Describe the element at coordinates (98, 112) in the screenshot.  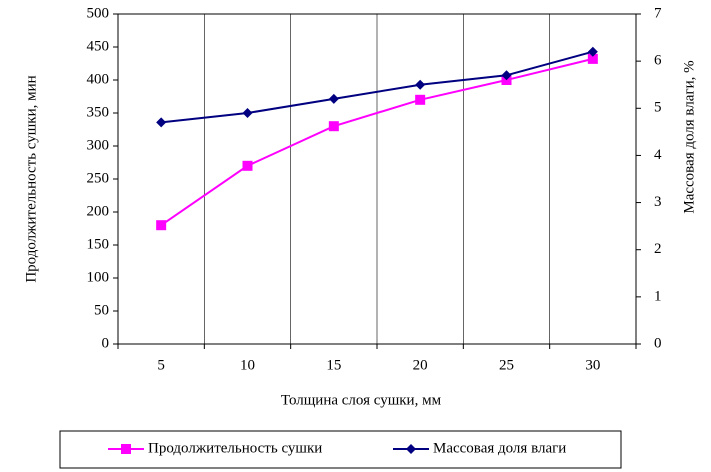
I see `y-tick-label: 350` at that location.